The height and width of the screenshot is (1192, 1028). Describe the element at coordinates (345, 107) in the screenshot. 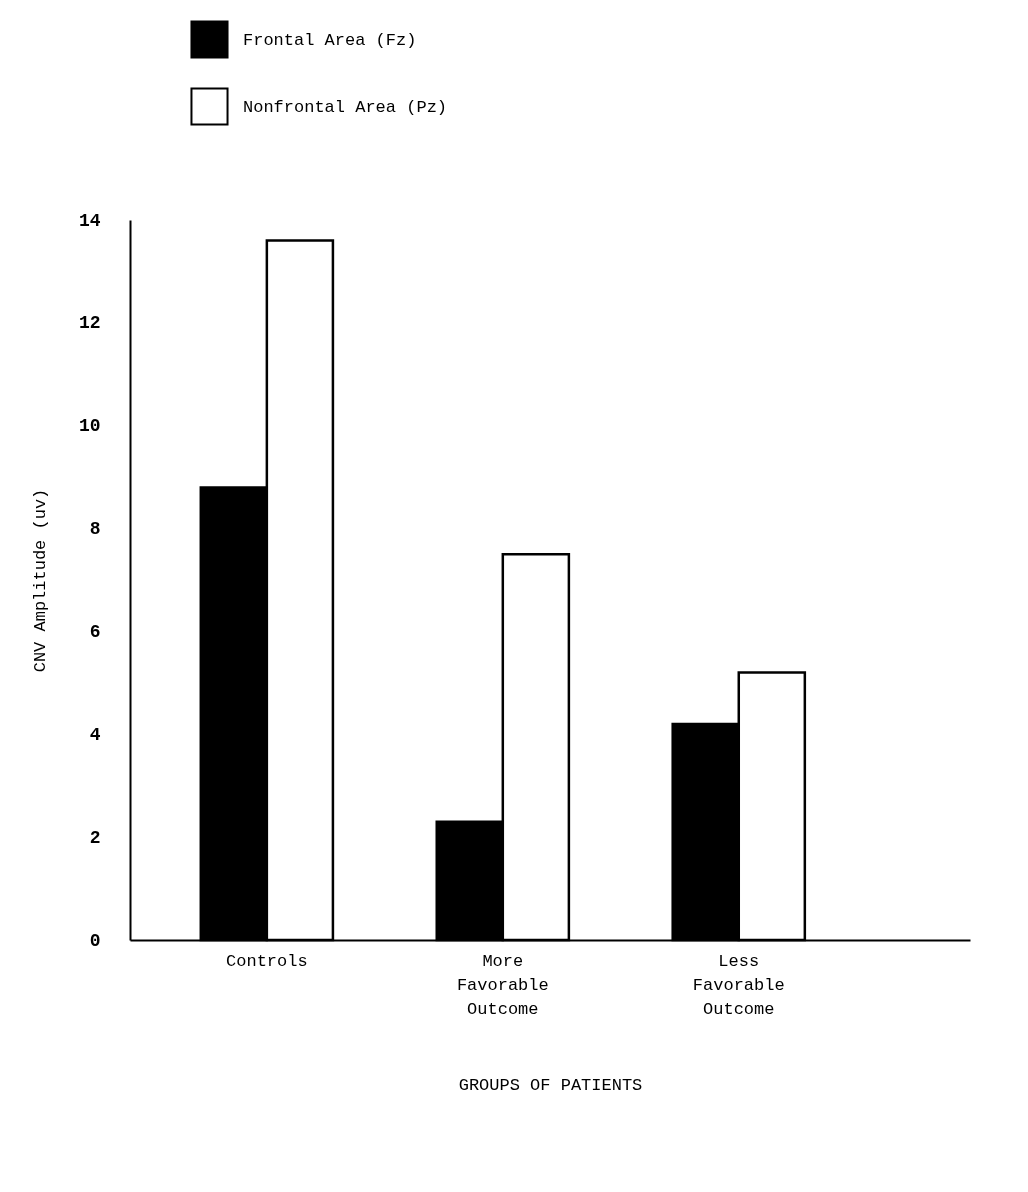

I see `legend-label: Nonfrontal Area (Pz)` at that location.